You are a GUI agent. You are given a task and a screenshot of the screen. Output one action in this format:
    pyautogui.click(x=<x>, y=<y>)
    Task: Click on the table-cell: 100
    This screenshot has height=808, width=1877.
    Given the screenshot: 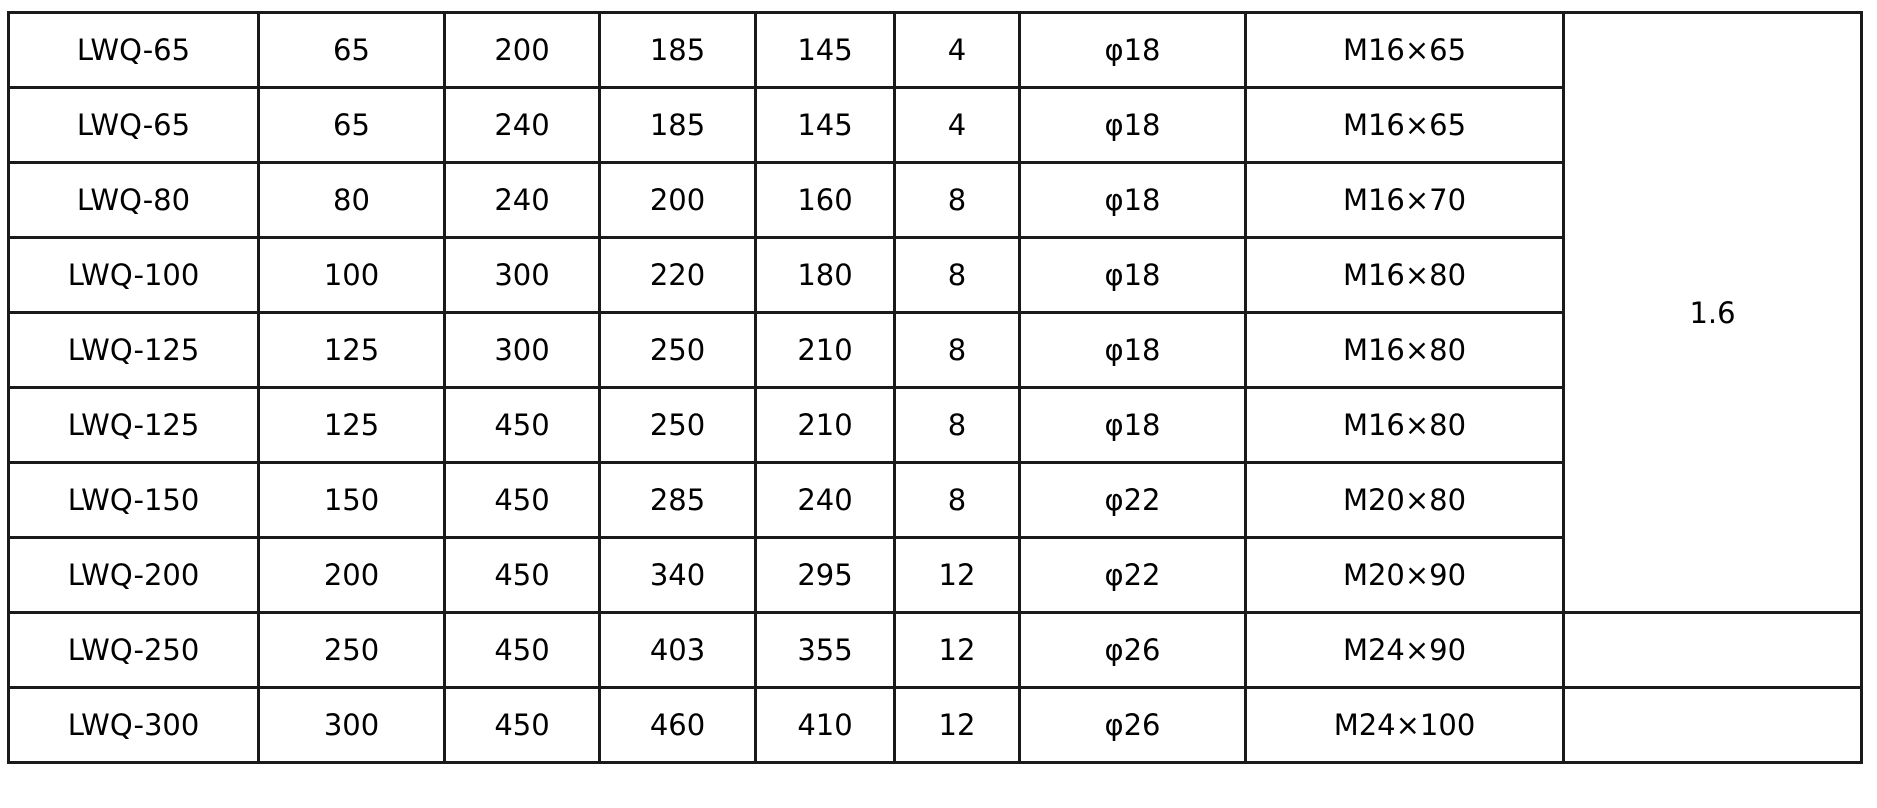 What is the action you would take?
    pyautogui.click(x=351, y=275)
    